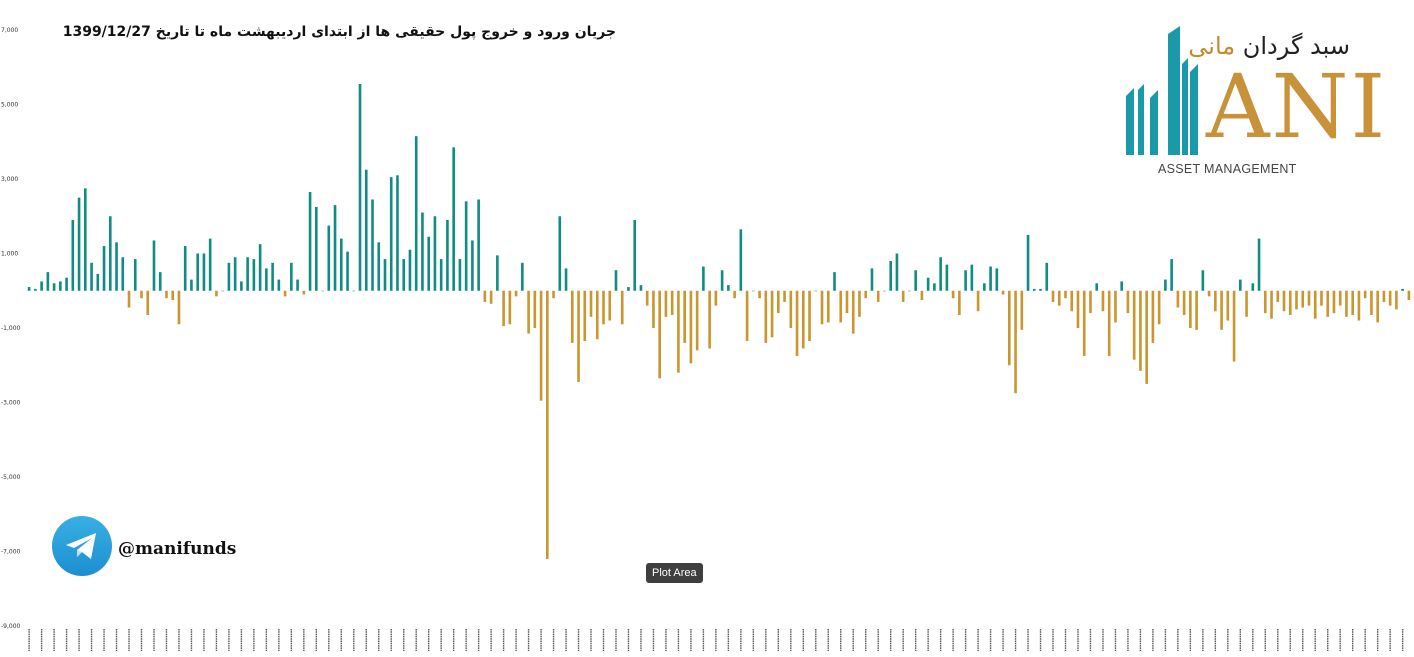  What do you see at coordinates (82, 548) in the screenshot?
I see `telegram-link` at bounding box center [82, 548].